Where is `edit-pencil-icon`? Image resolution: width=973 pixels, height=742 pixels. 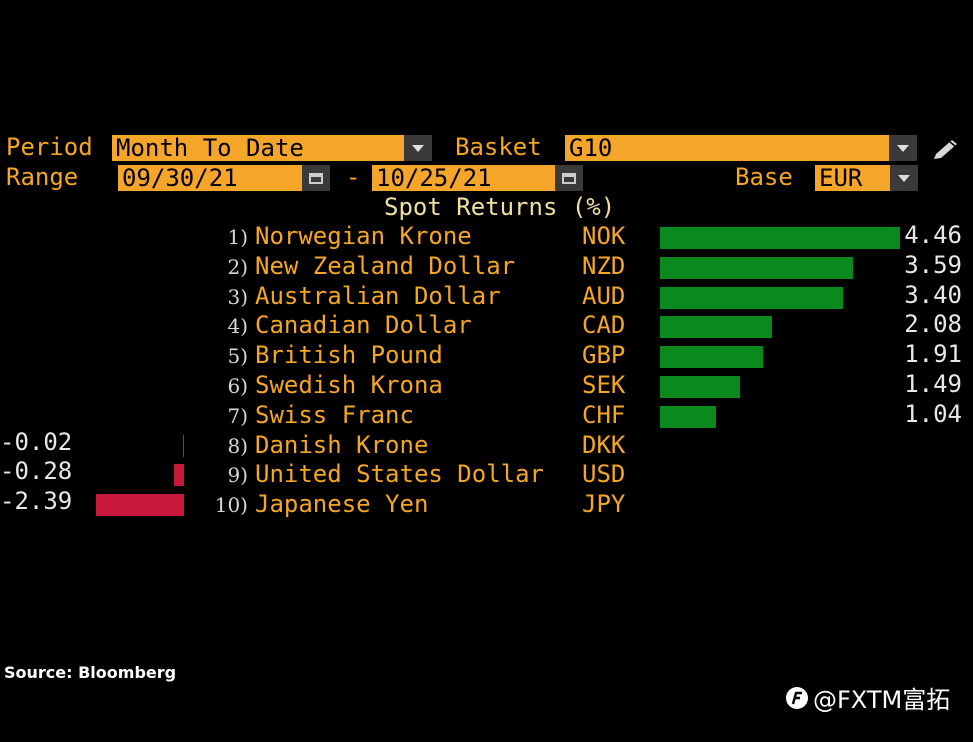 edit-pencil-icon is located at coordinates (946, 148).